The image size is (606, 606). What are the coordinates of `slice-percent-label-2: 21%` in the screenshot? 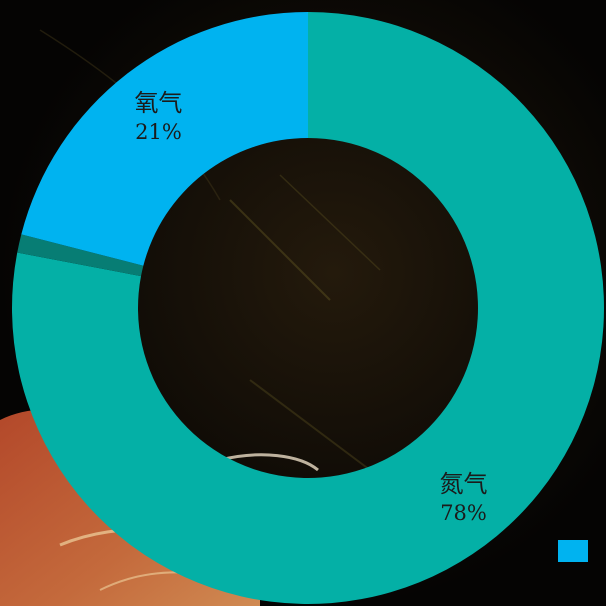 It's located at (158, 132).